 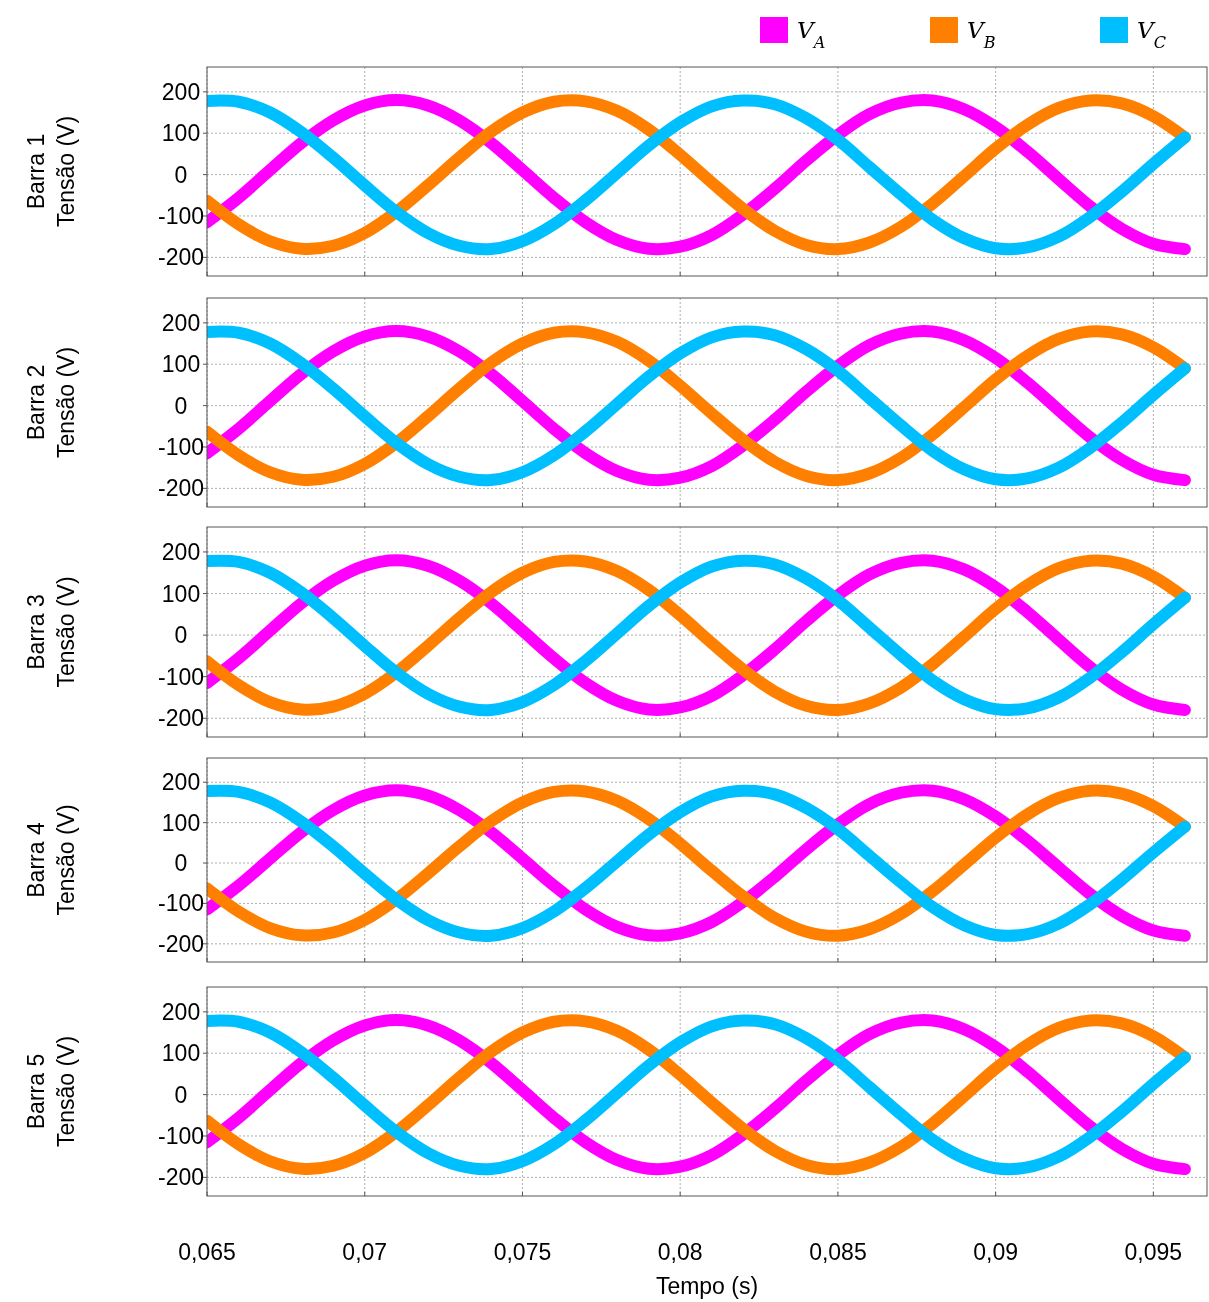 What do you see at coordinates (1151, 34) in the screenshot?
I see `legend-label: V$_{C}$` at bounding box center [1151, 34].